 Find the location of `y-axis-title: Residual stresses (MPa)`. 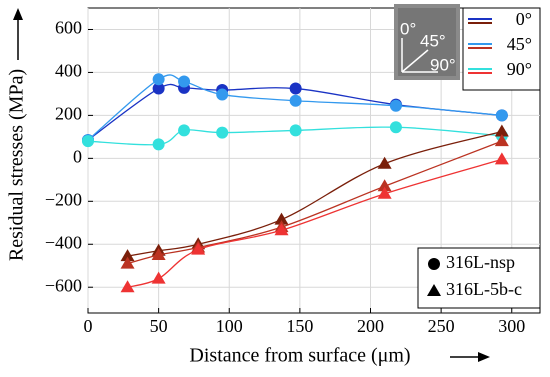

y-axis-title: Residual stresses (MPa) is located at coordinates (17, 165).